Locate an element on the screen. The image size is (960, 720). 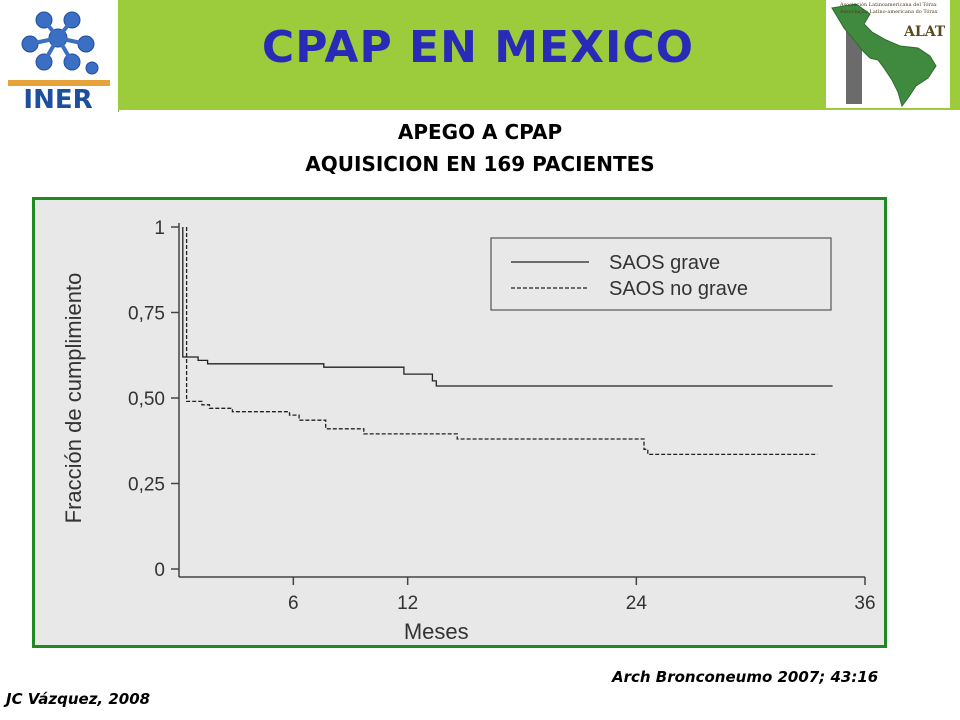
subtitle-line-2: AQUISICION EN 169 PACIENTES is located at coordinates (480, 164).